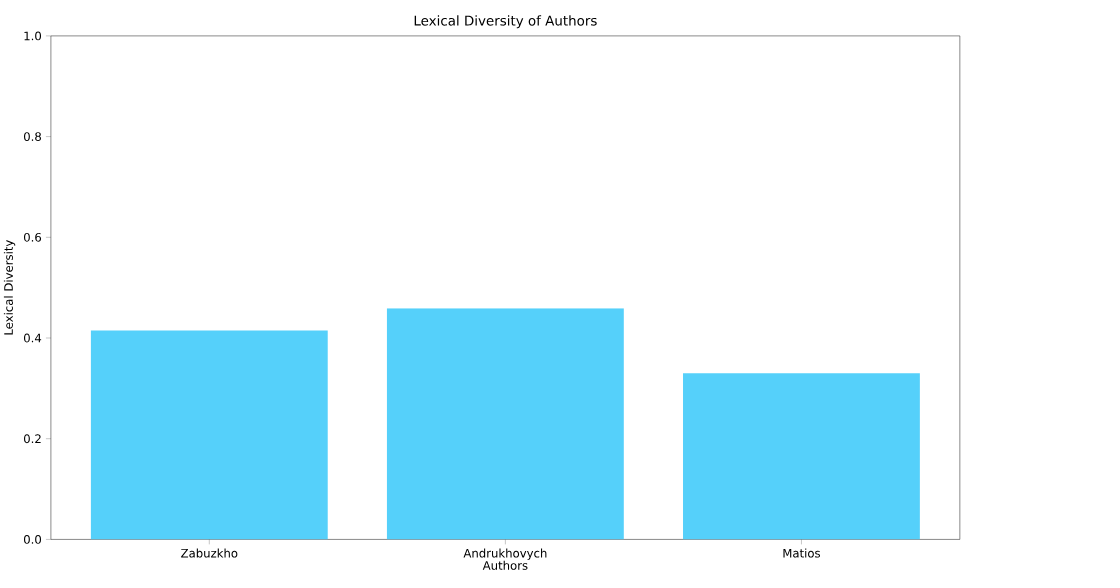 The width and height of the screenshot is (1120, 588). Describe the element at coordinates (9, 287) in the screenshot. I see `y-axis-title: Lexical Diversity` at that location.